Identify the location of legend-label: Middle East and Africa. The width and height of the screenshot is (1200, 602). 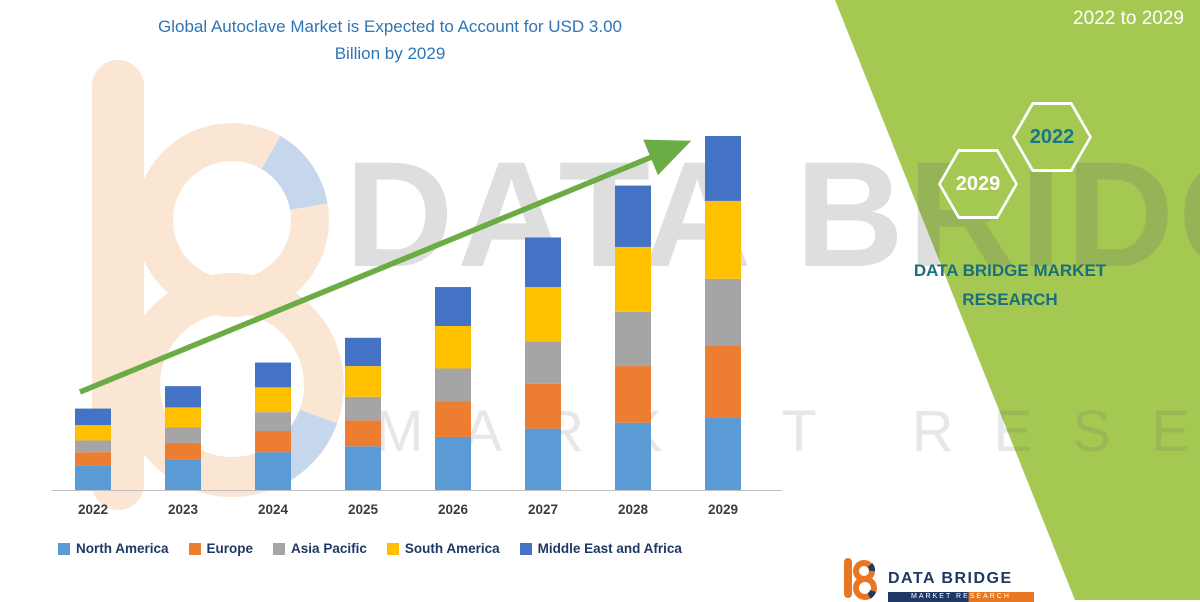
(609, 548).